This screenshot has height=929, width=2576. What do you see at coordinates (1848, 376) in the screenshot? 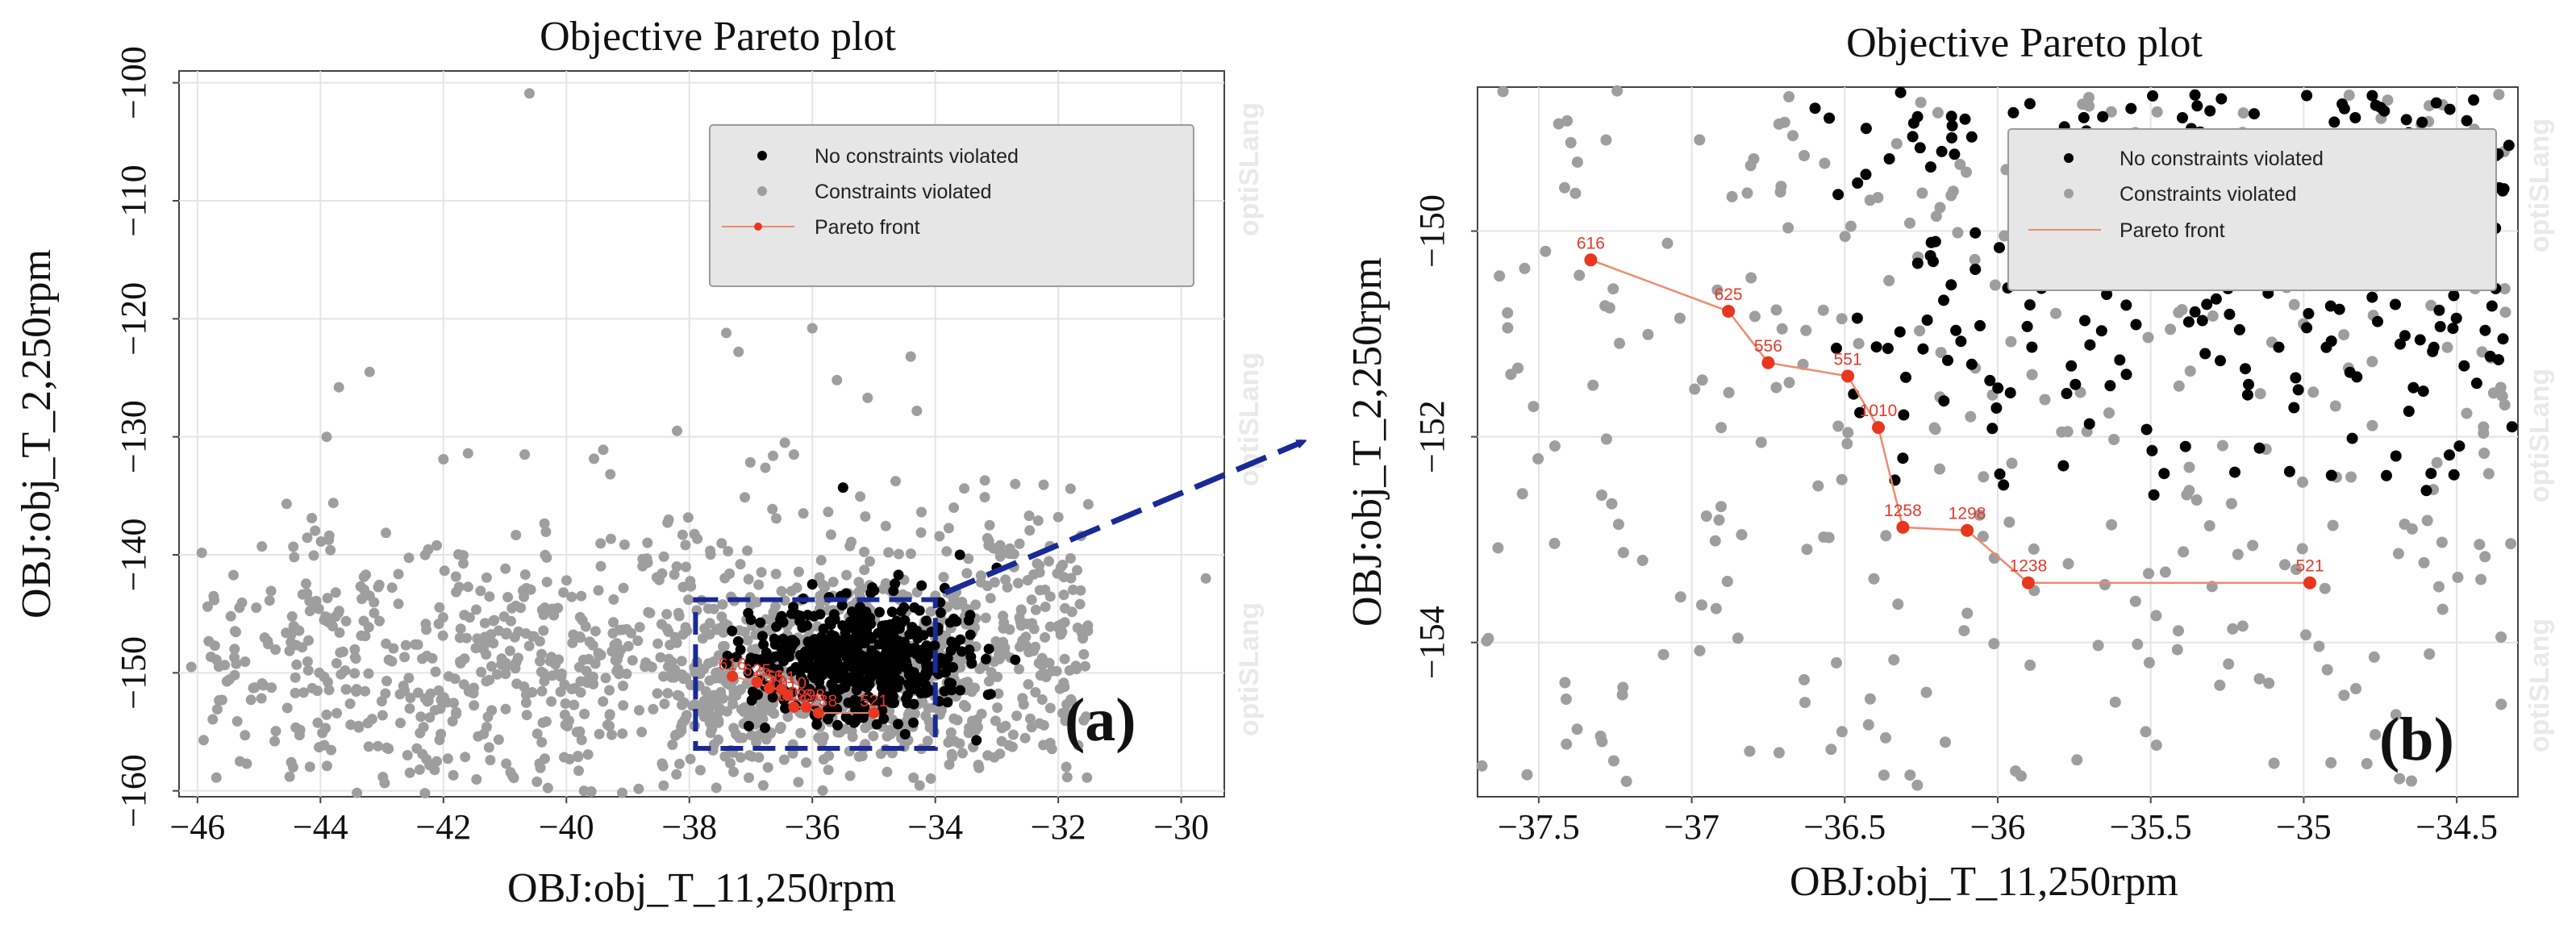
I see `pareto-point` at bounding box center [1848, 376].